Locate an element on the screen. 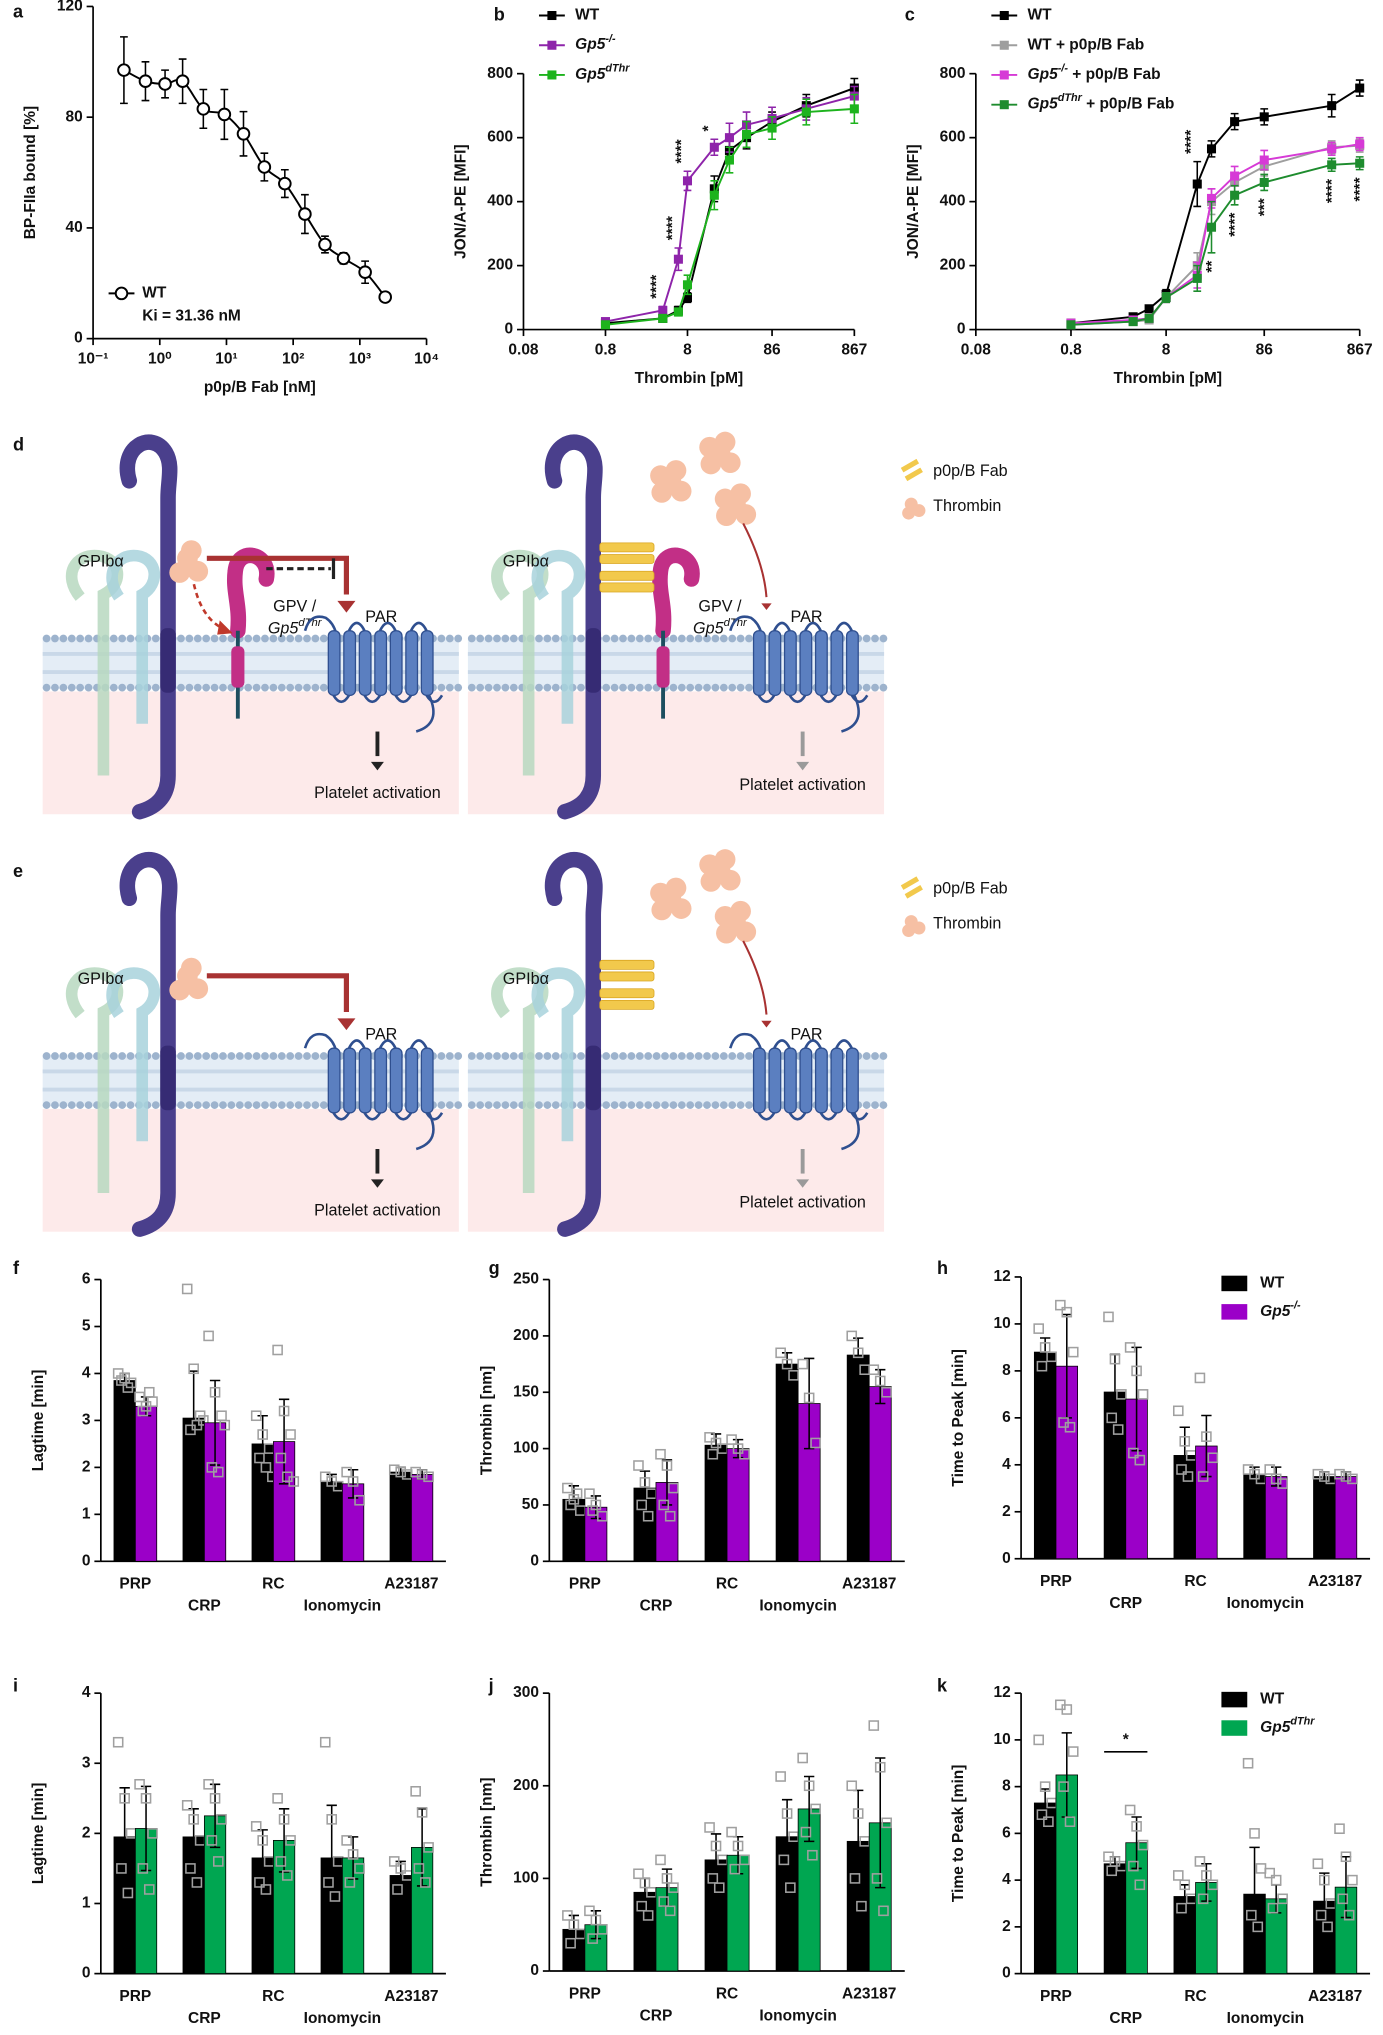  fab is located at coordinates (627, 559).